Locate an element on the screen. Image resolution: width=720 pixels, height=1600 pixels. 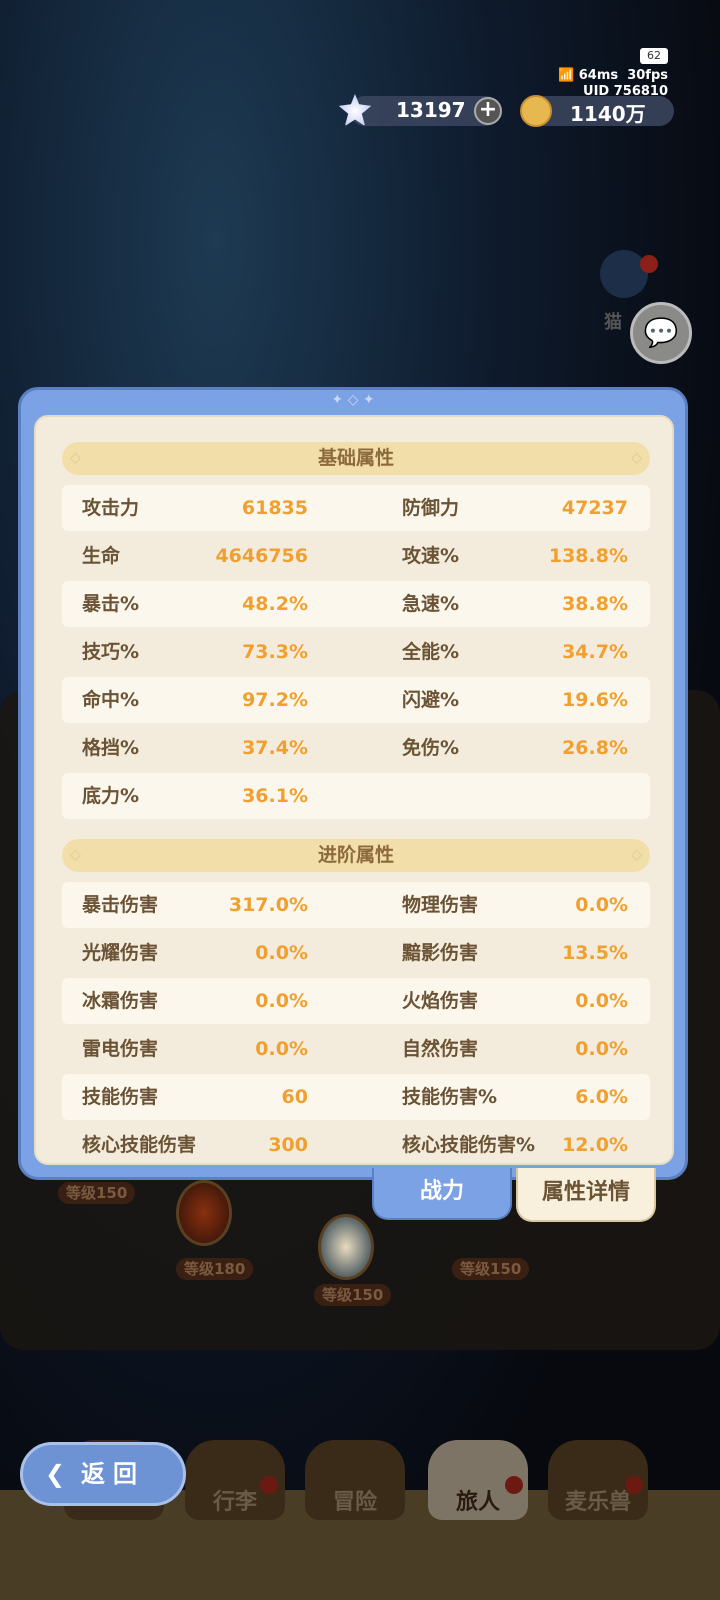
attribute-label: 攻速% is located at coordinates (431, 556).